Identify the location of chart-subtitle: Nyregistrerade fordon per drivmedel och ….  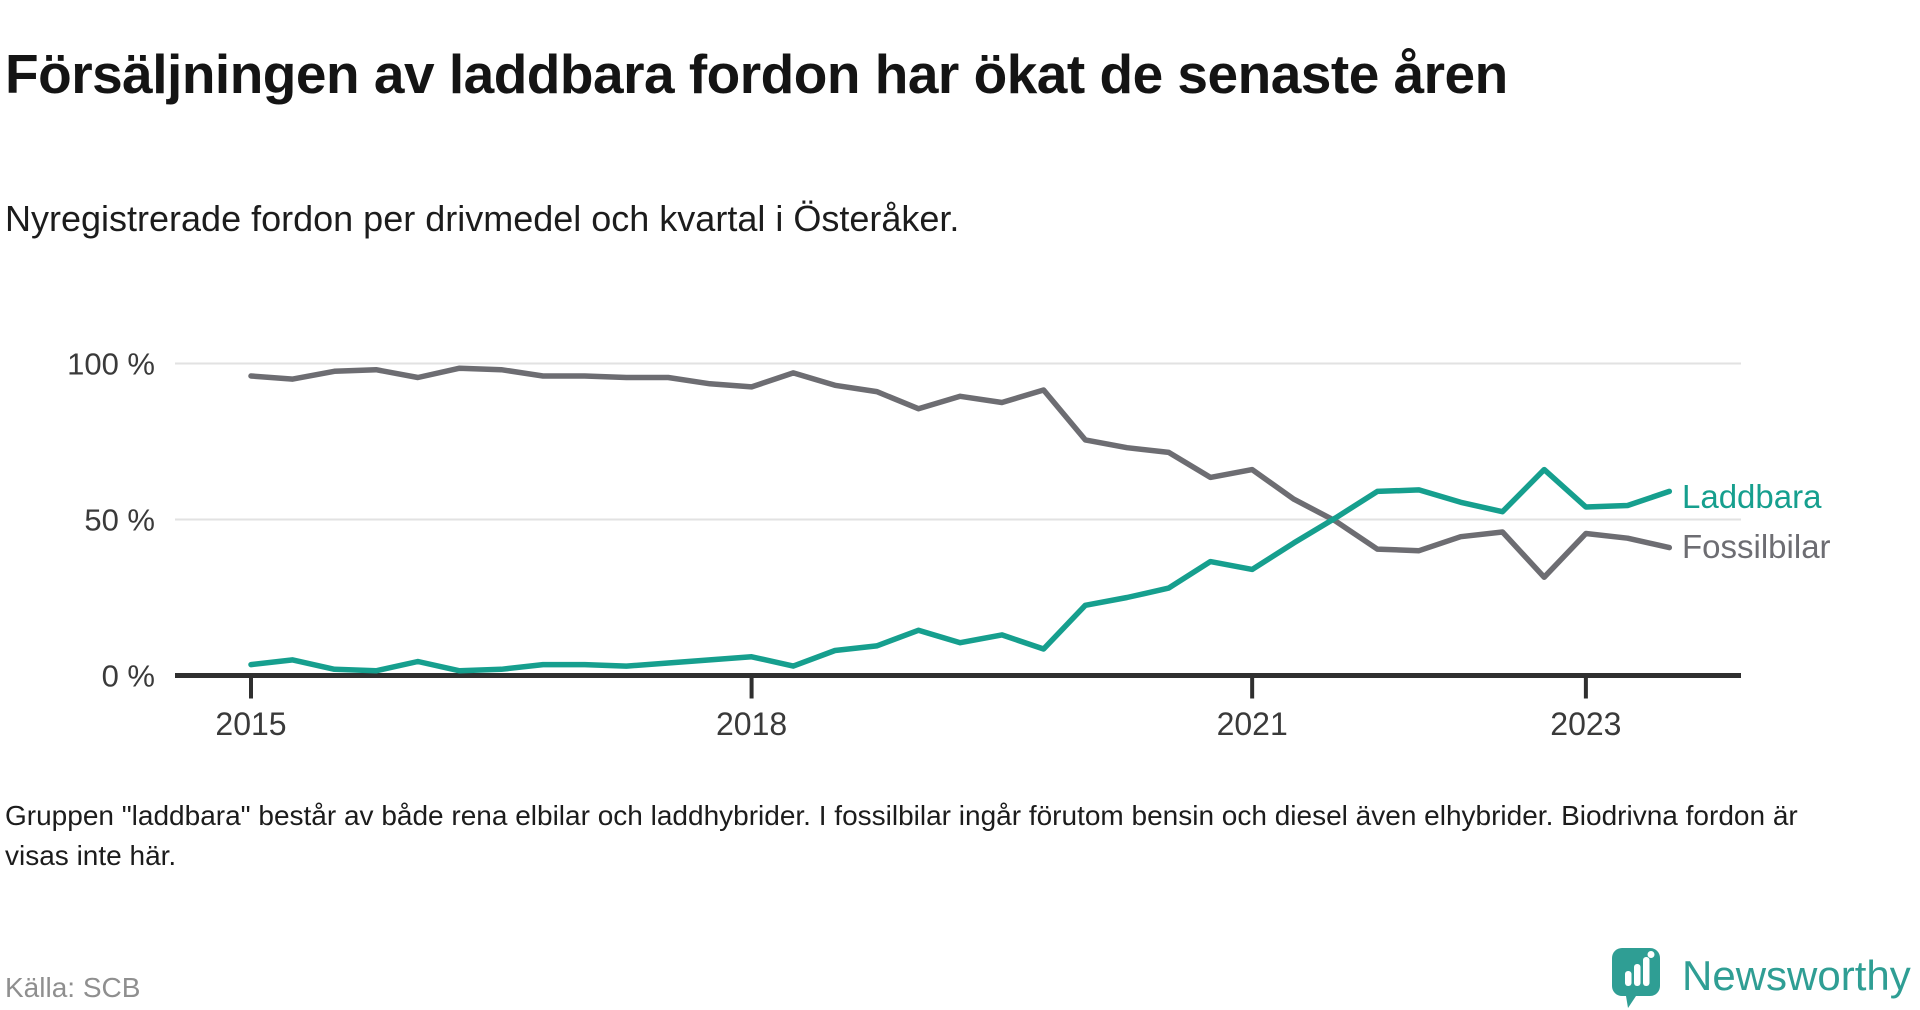
(482, 218).